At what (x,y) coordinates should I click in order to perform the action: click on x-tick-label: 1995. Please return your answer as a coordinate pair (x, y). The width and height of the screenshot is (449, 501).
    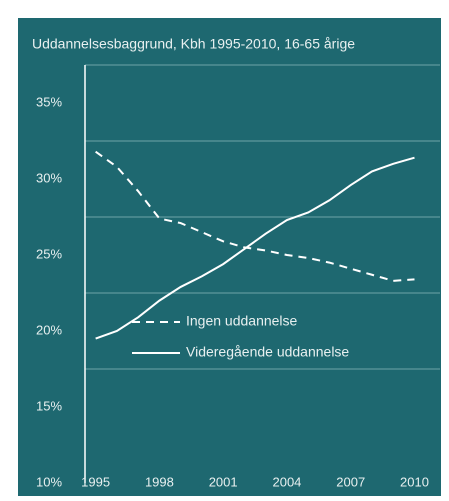
    Looking at the image, I should click on (95, 481).